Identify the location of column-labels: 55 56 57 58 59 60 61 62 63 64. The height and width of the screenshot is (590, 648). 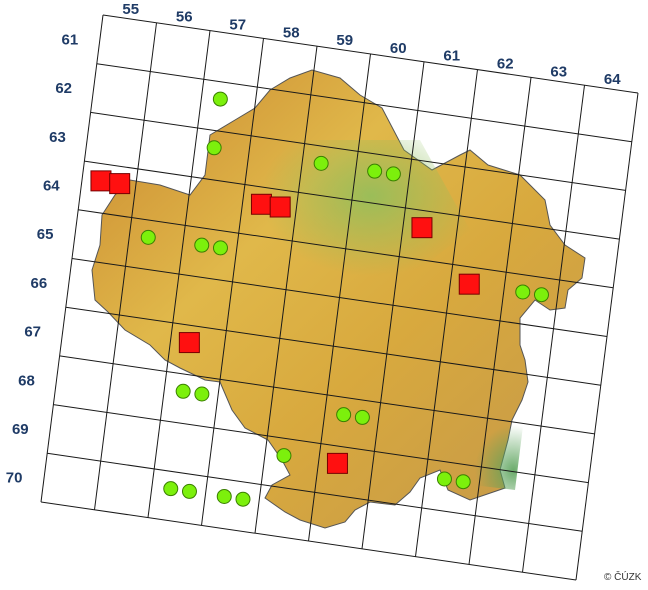
(371, 44).